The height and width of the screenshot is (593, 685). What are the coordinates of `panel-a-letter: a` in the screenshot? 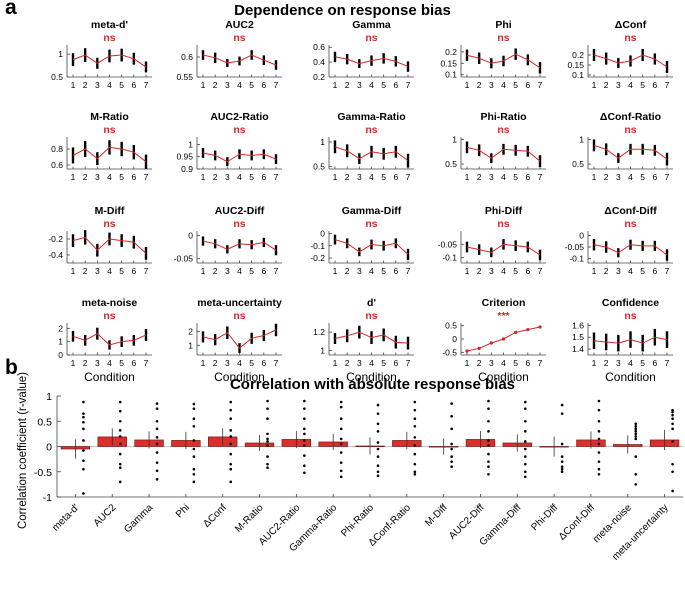 It's located at (11, 9).